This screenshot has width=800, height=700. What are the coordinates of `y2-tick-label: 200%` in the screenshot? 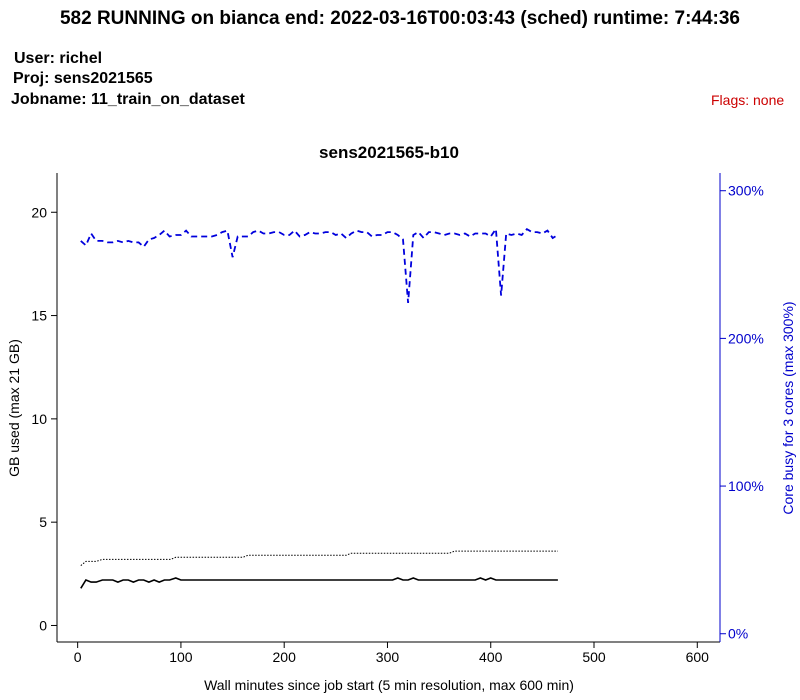 It's located at (746, 338).